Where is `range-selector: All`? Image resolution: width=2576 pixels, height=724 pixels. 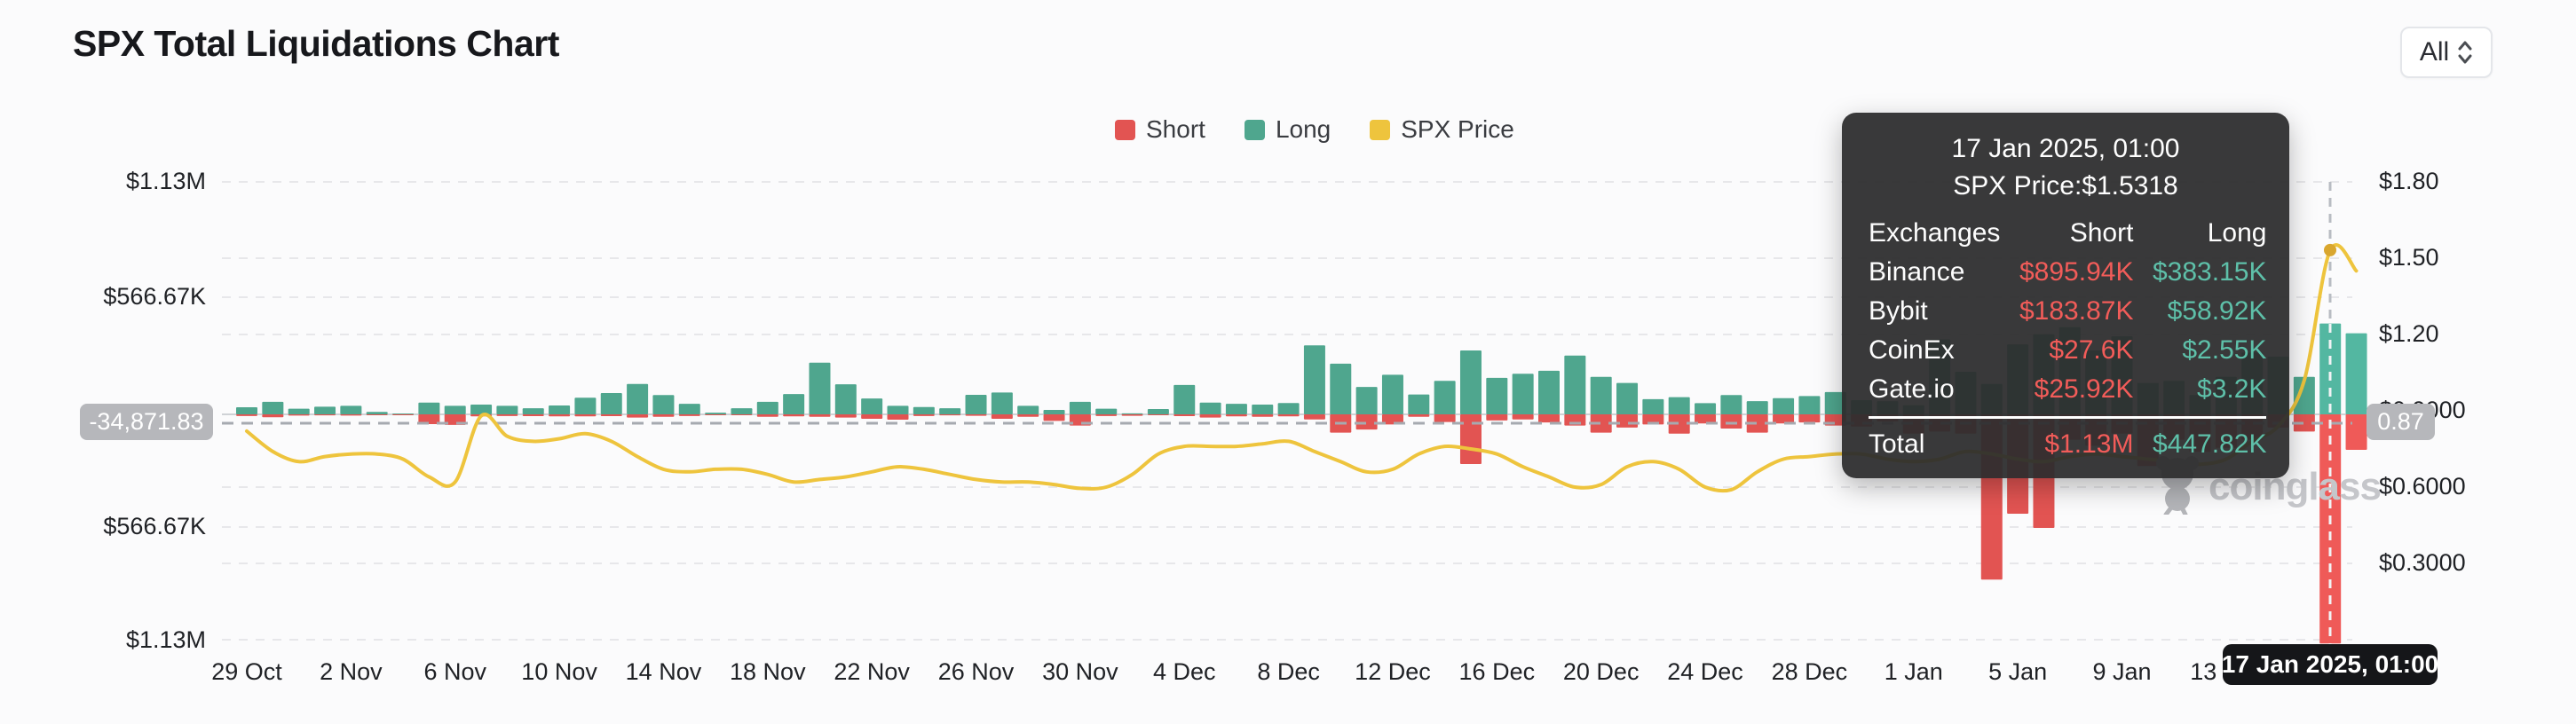 range-selector: All is located at coordinates (2446, 52).